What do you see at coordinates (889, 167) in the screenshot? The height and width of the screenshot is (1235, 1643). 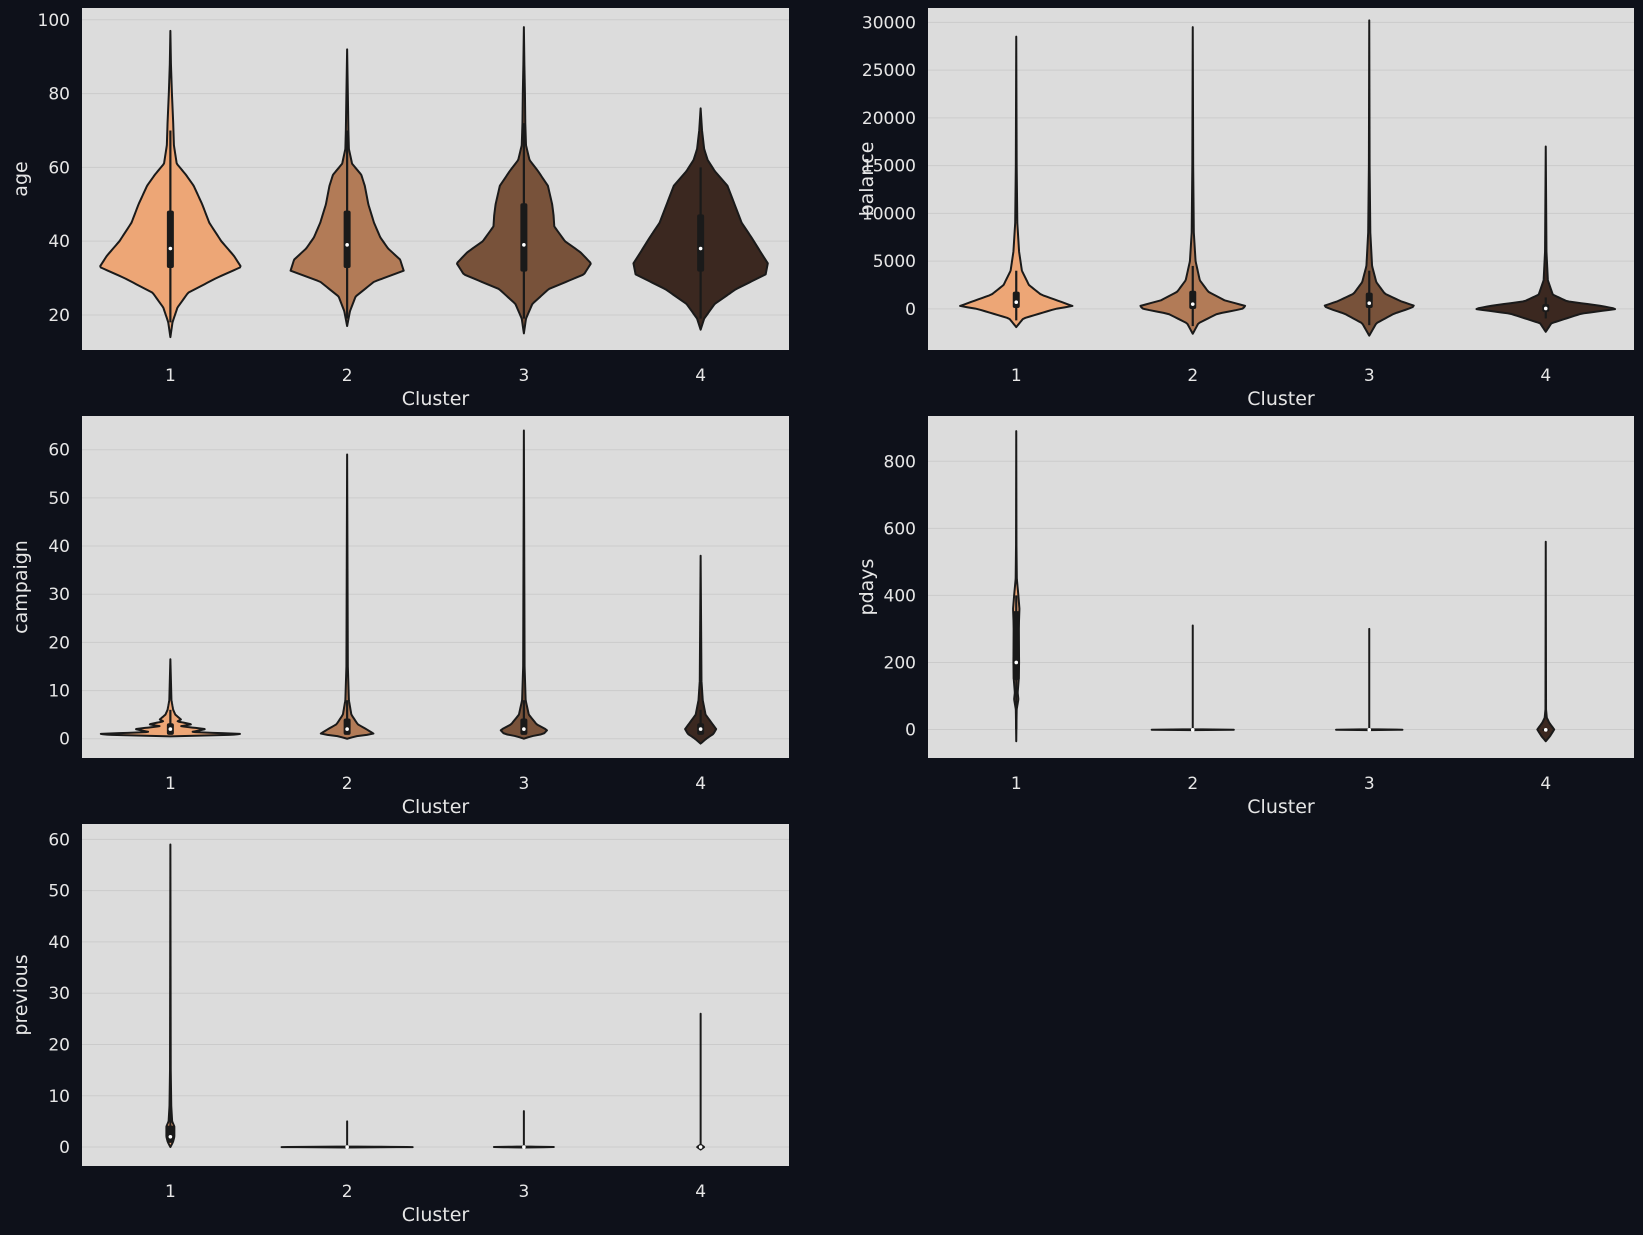 I see `y-tick-label: 15000` at bounding box center [889, 167].